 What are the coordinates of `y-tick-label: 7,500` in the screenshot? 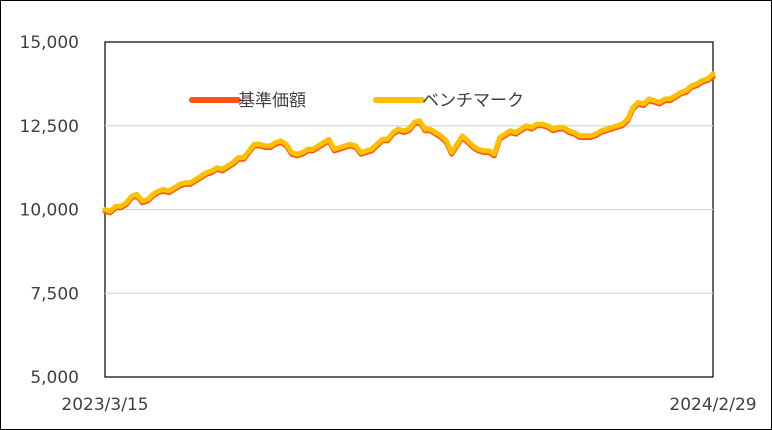 It's located at (54, 294).